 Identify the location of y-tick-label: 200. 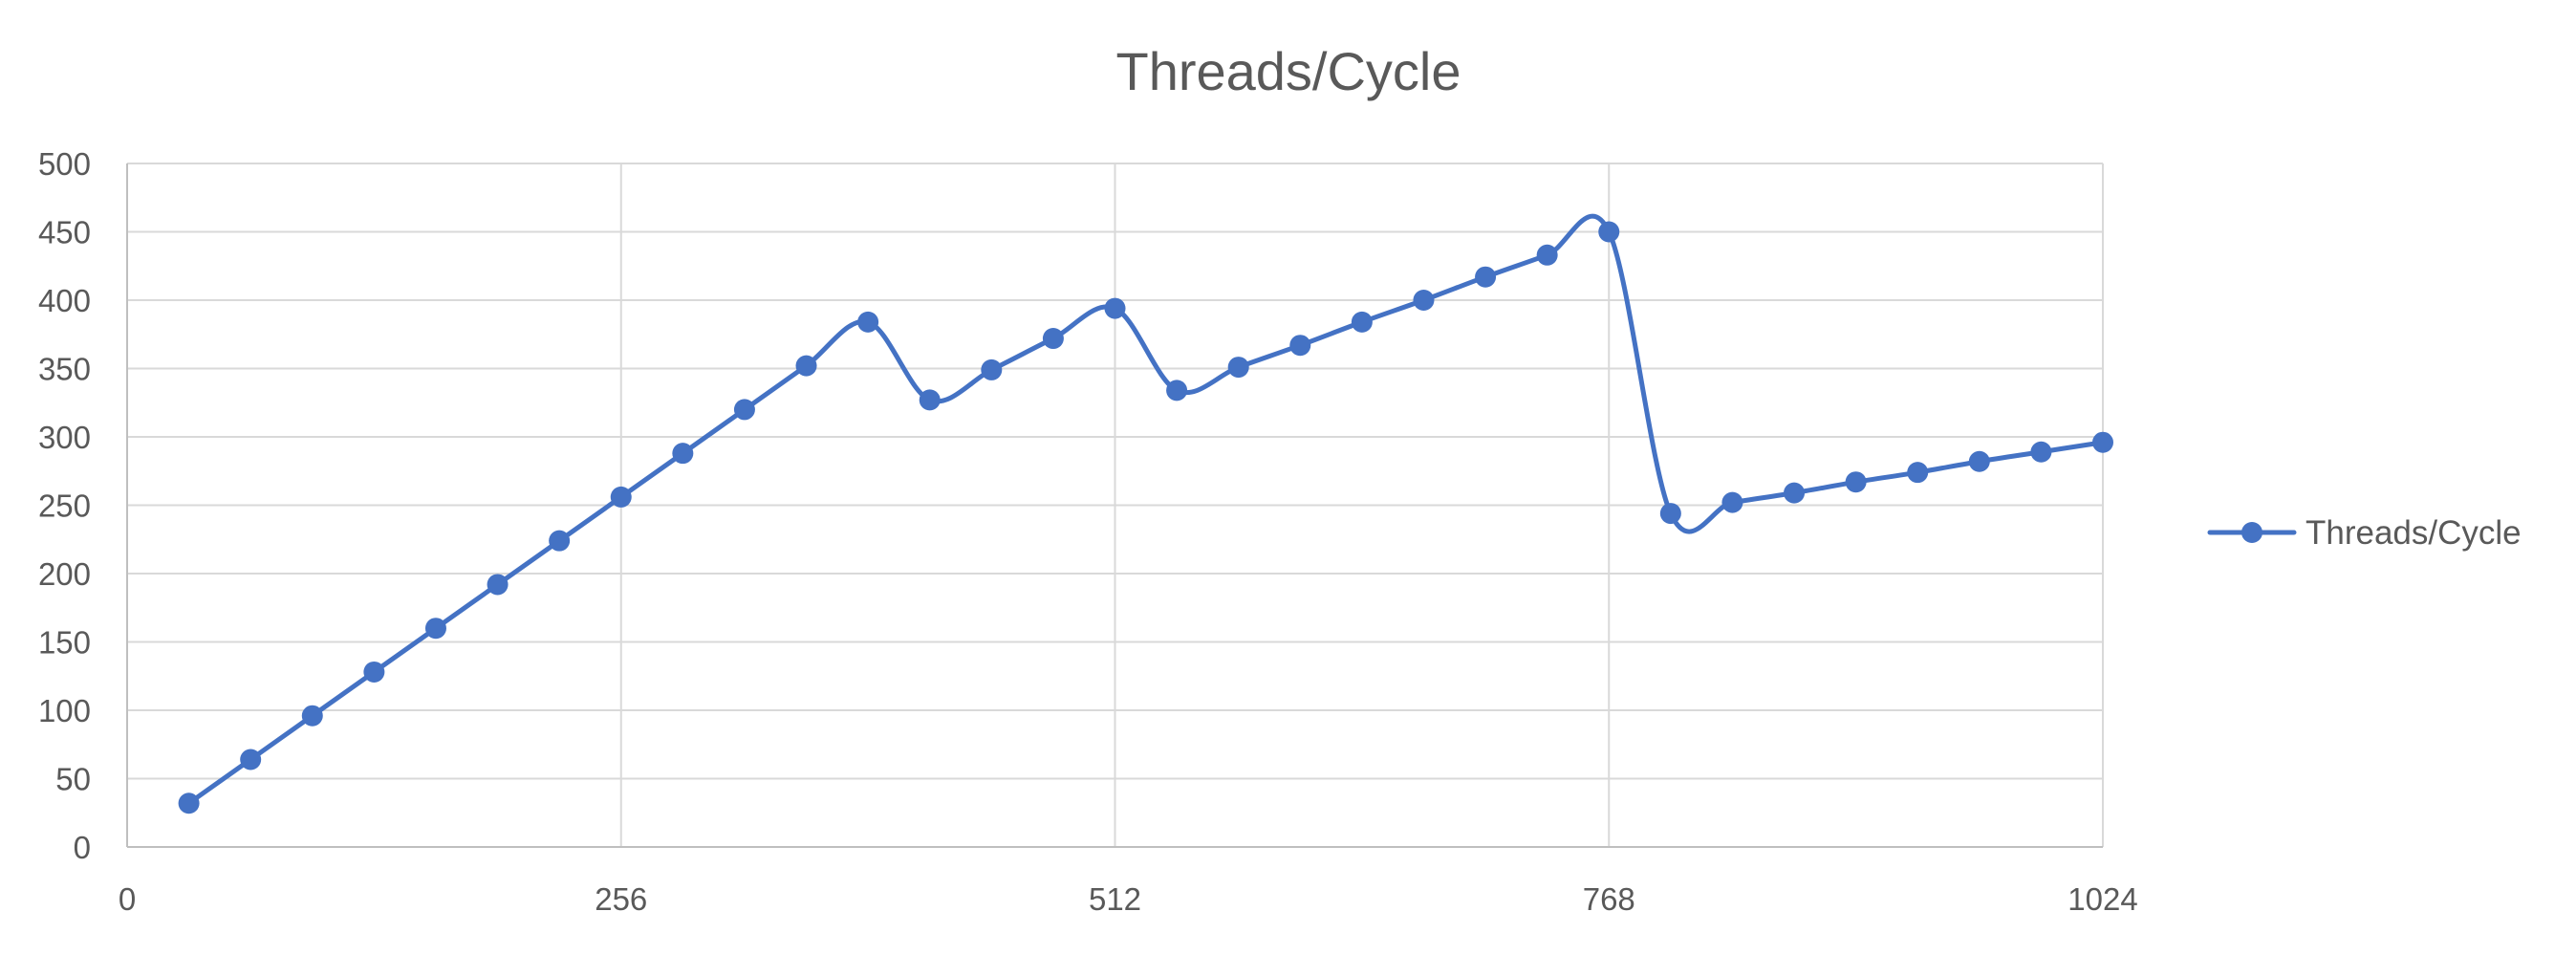
(64, 574).